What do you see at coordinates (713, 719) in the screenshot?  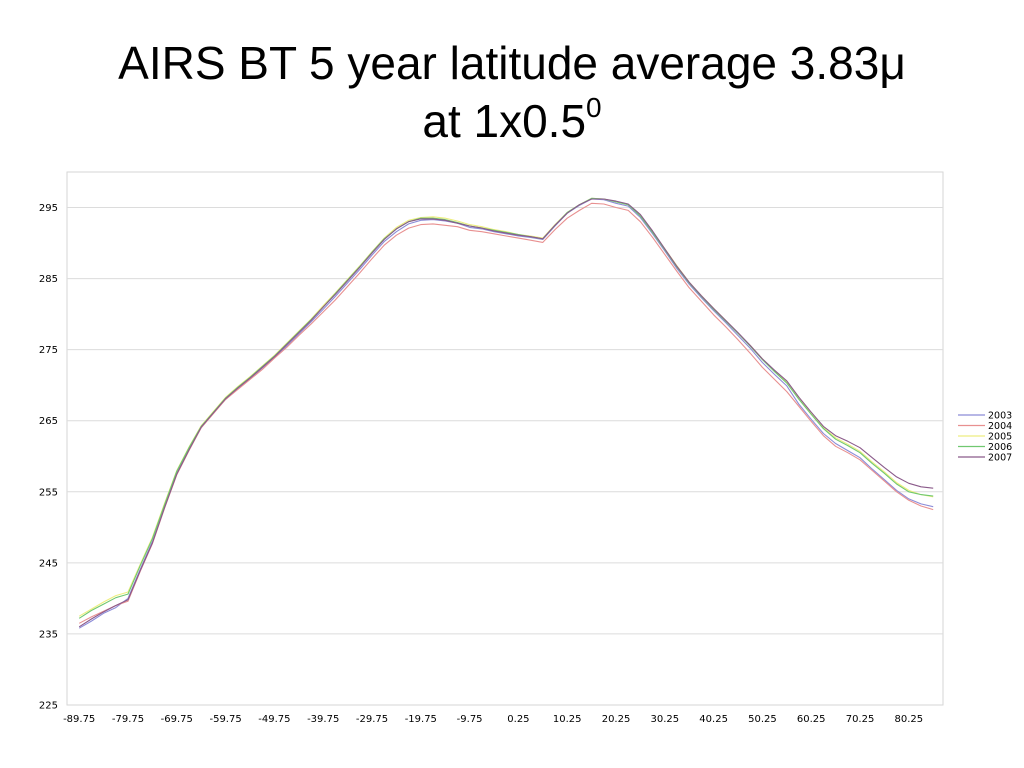 I see `x-tick-label: 40.25` at bounding box center [713, 719].